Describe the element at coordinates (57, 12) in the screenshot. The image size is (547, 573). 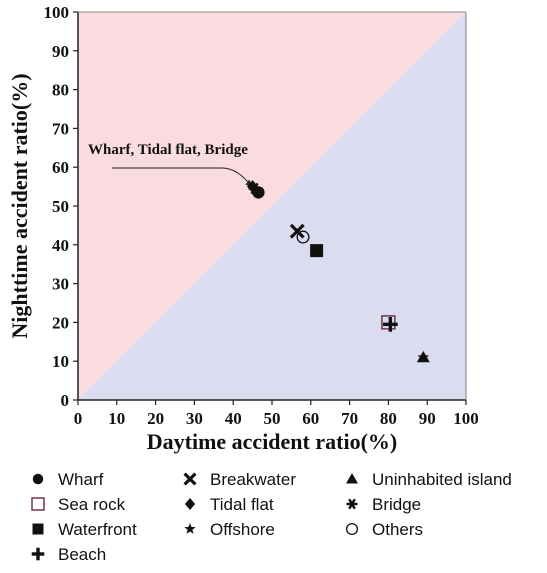
I see `y-tick-label: 100` at that location.